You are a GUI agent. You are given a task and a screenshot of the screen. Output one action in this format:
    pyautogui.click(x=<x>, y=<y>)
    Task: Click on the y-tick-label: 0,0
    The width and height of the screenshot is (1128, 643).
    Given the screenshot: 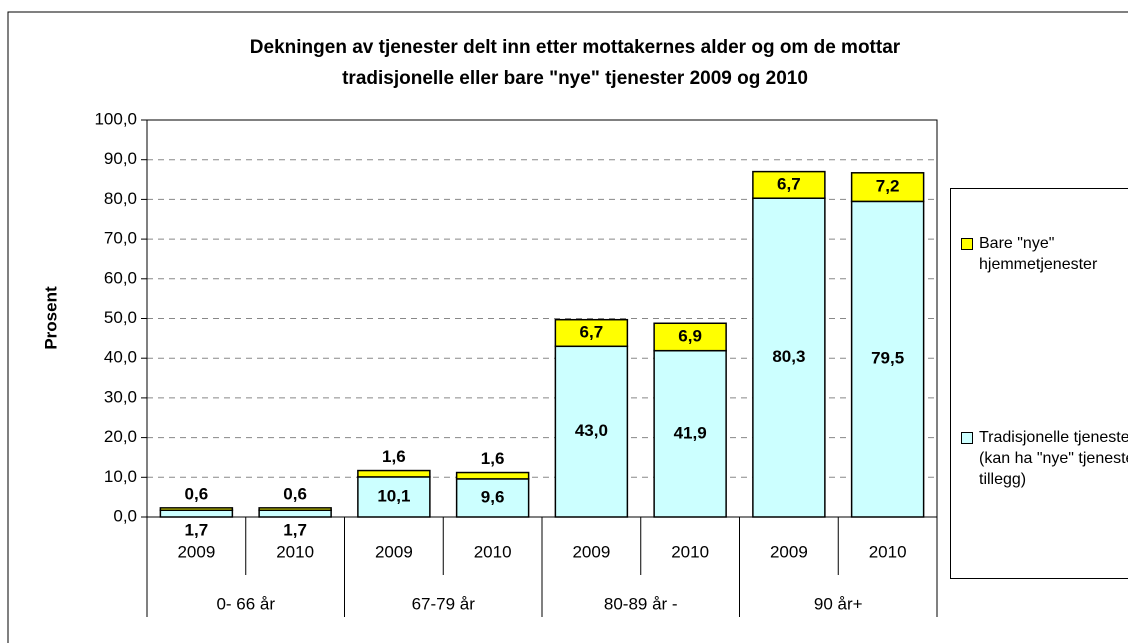 What is the action you would take?
    pyautogui.click(x=125, y=515)
    